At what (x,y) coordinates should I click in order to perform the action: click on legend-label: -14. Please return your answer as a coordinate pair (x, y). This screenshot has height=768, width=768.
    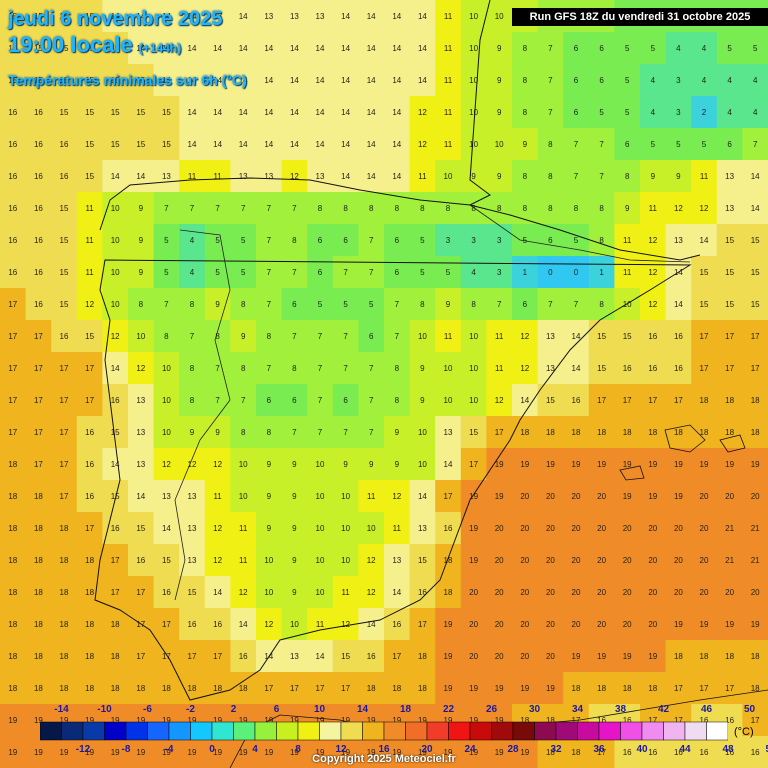
    Looking at the image, I should click on (61, 709).